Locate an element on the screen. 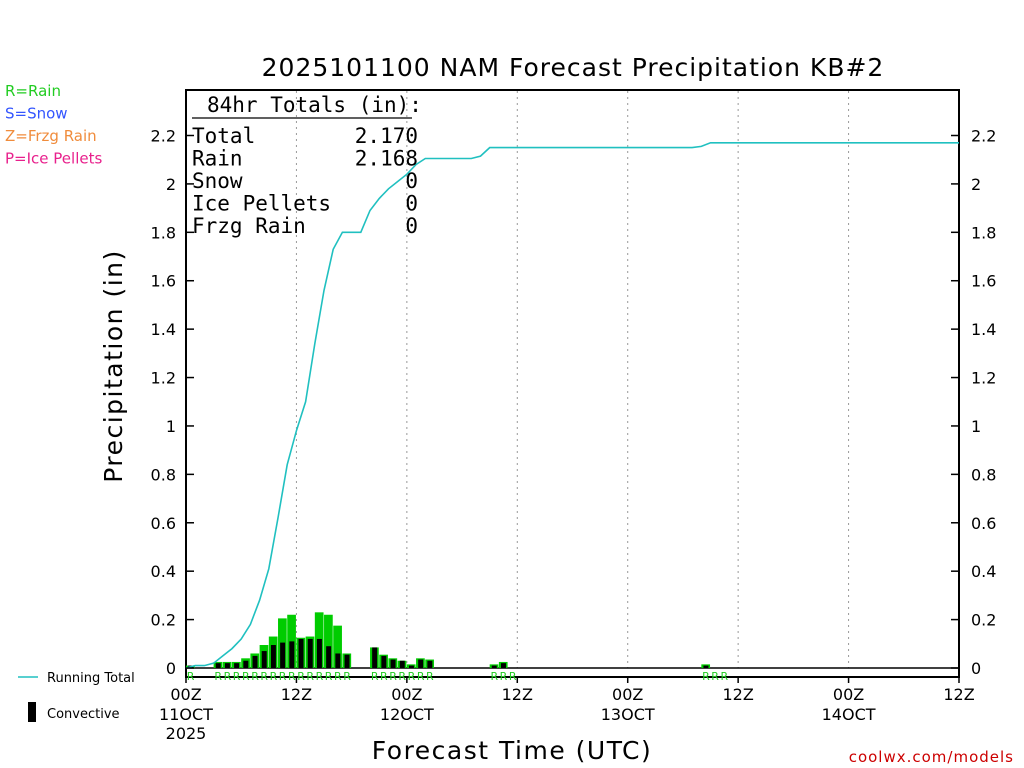  y-tick-label-left: 2 is located at coordinates (171, 184).